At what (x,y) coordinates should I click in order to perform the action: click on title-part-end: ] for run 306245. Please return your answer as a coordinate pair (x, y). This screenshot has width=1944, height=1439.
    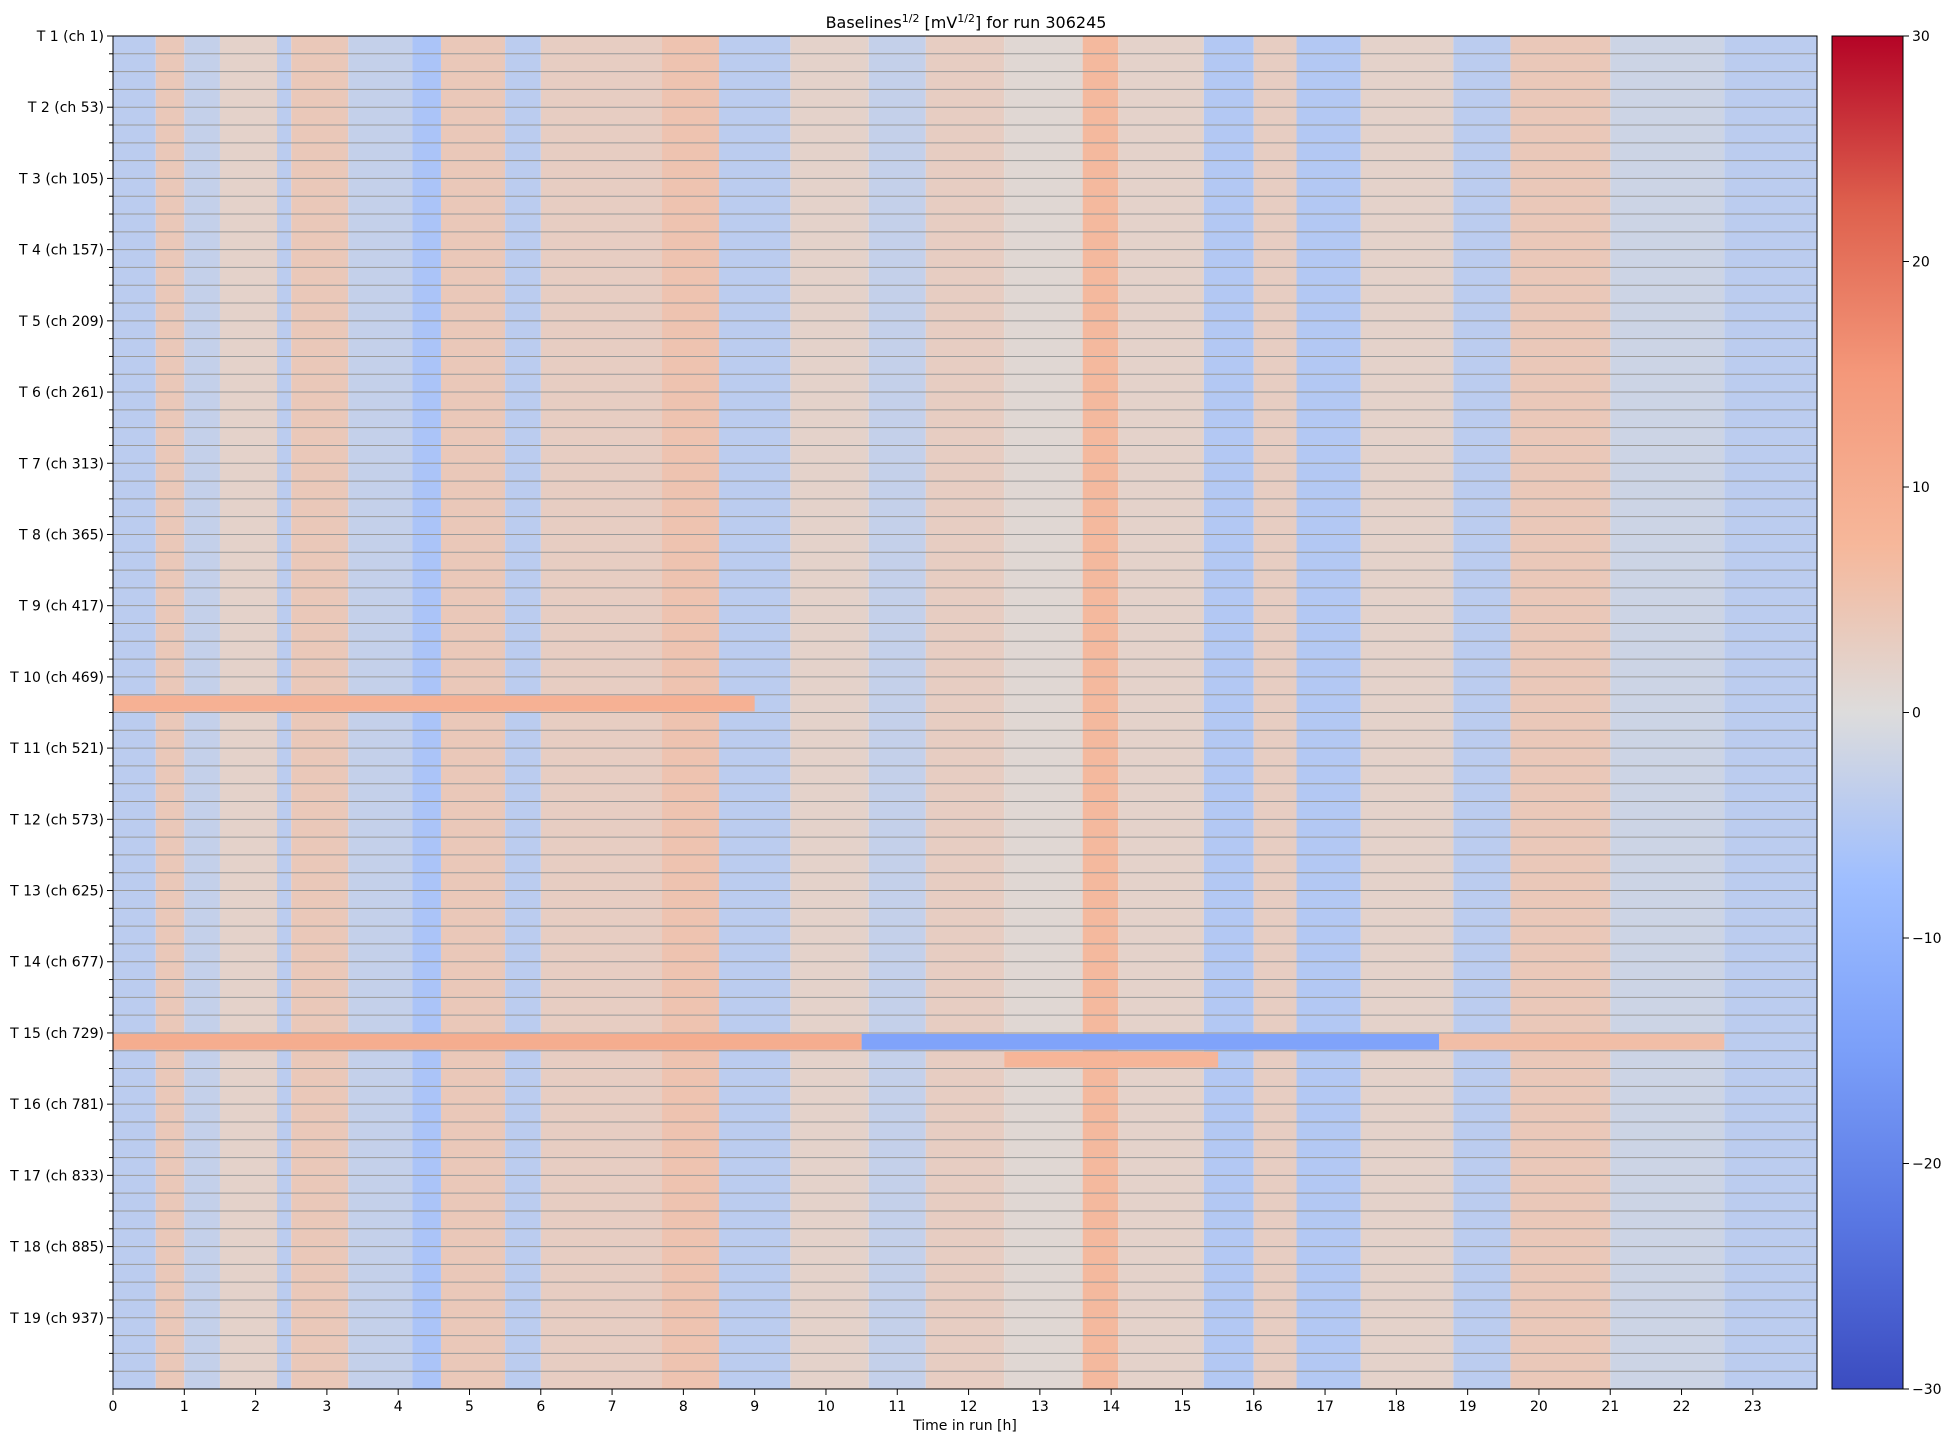
    Looking at the image, I should click on (1040, 22).